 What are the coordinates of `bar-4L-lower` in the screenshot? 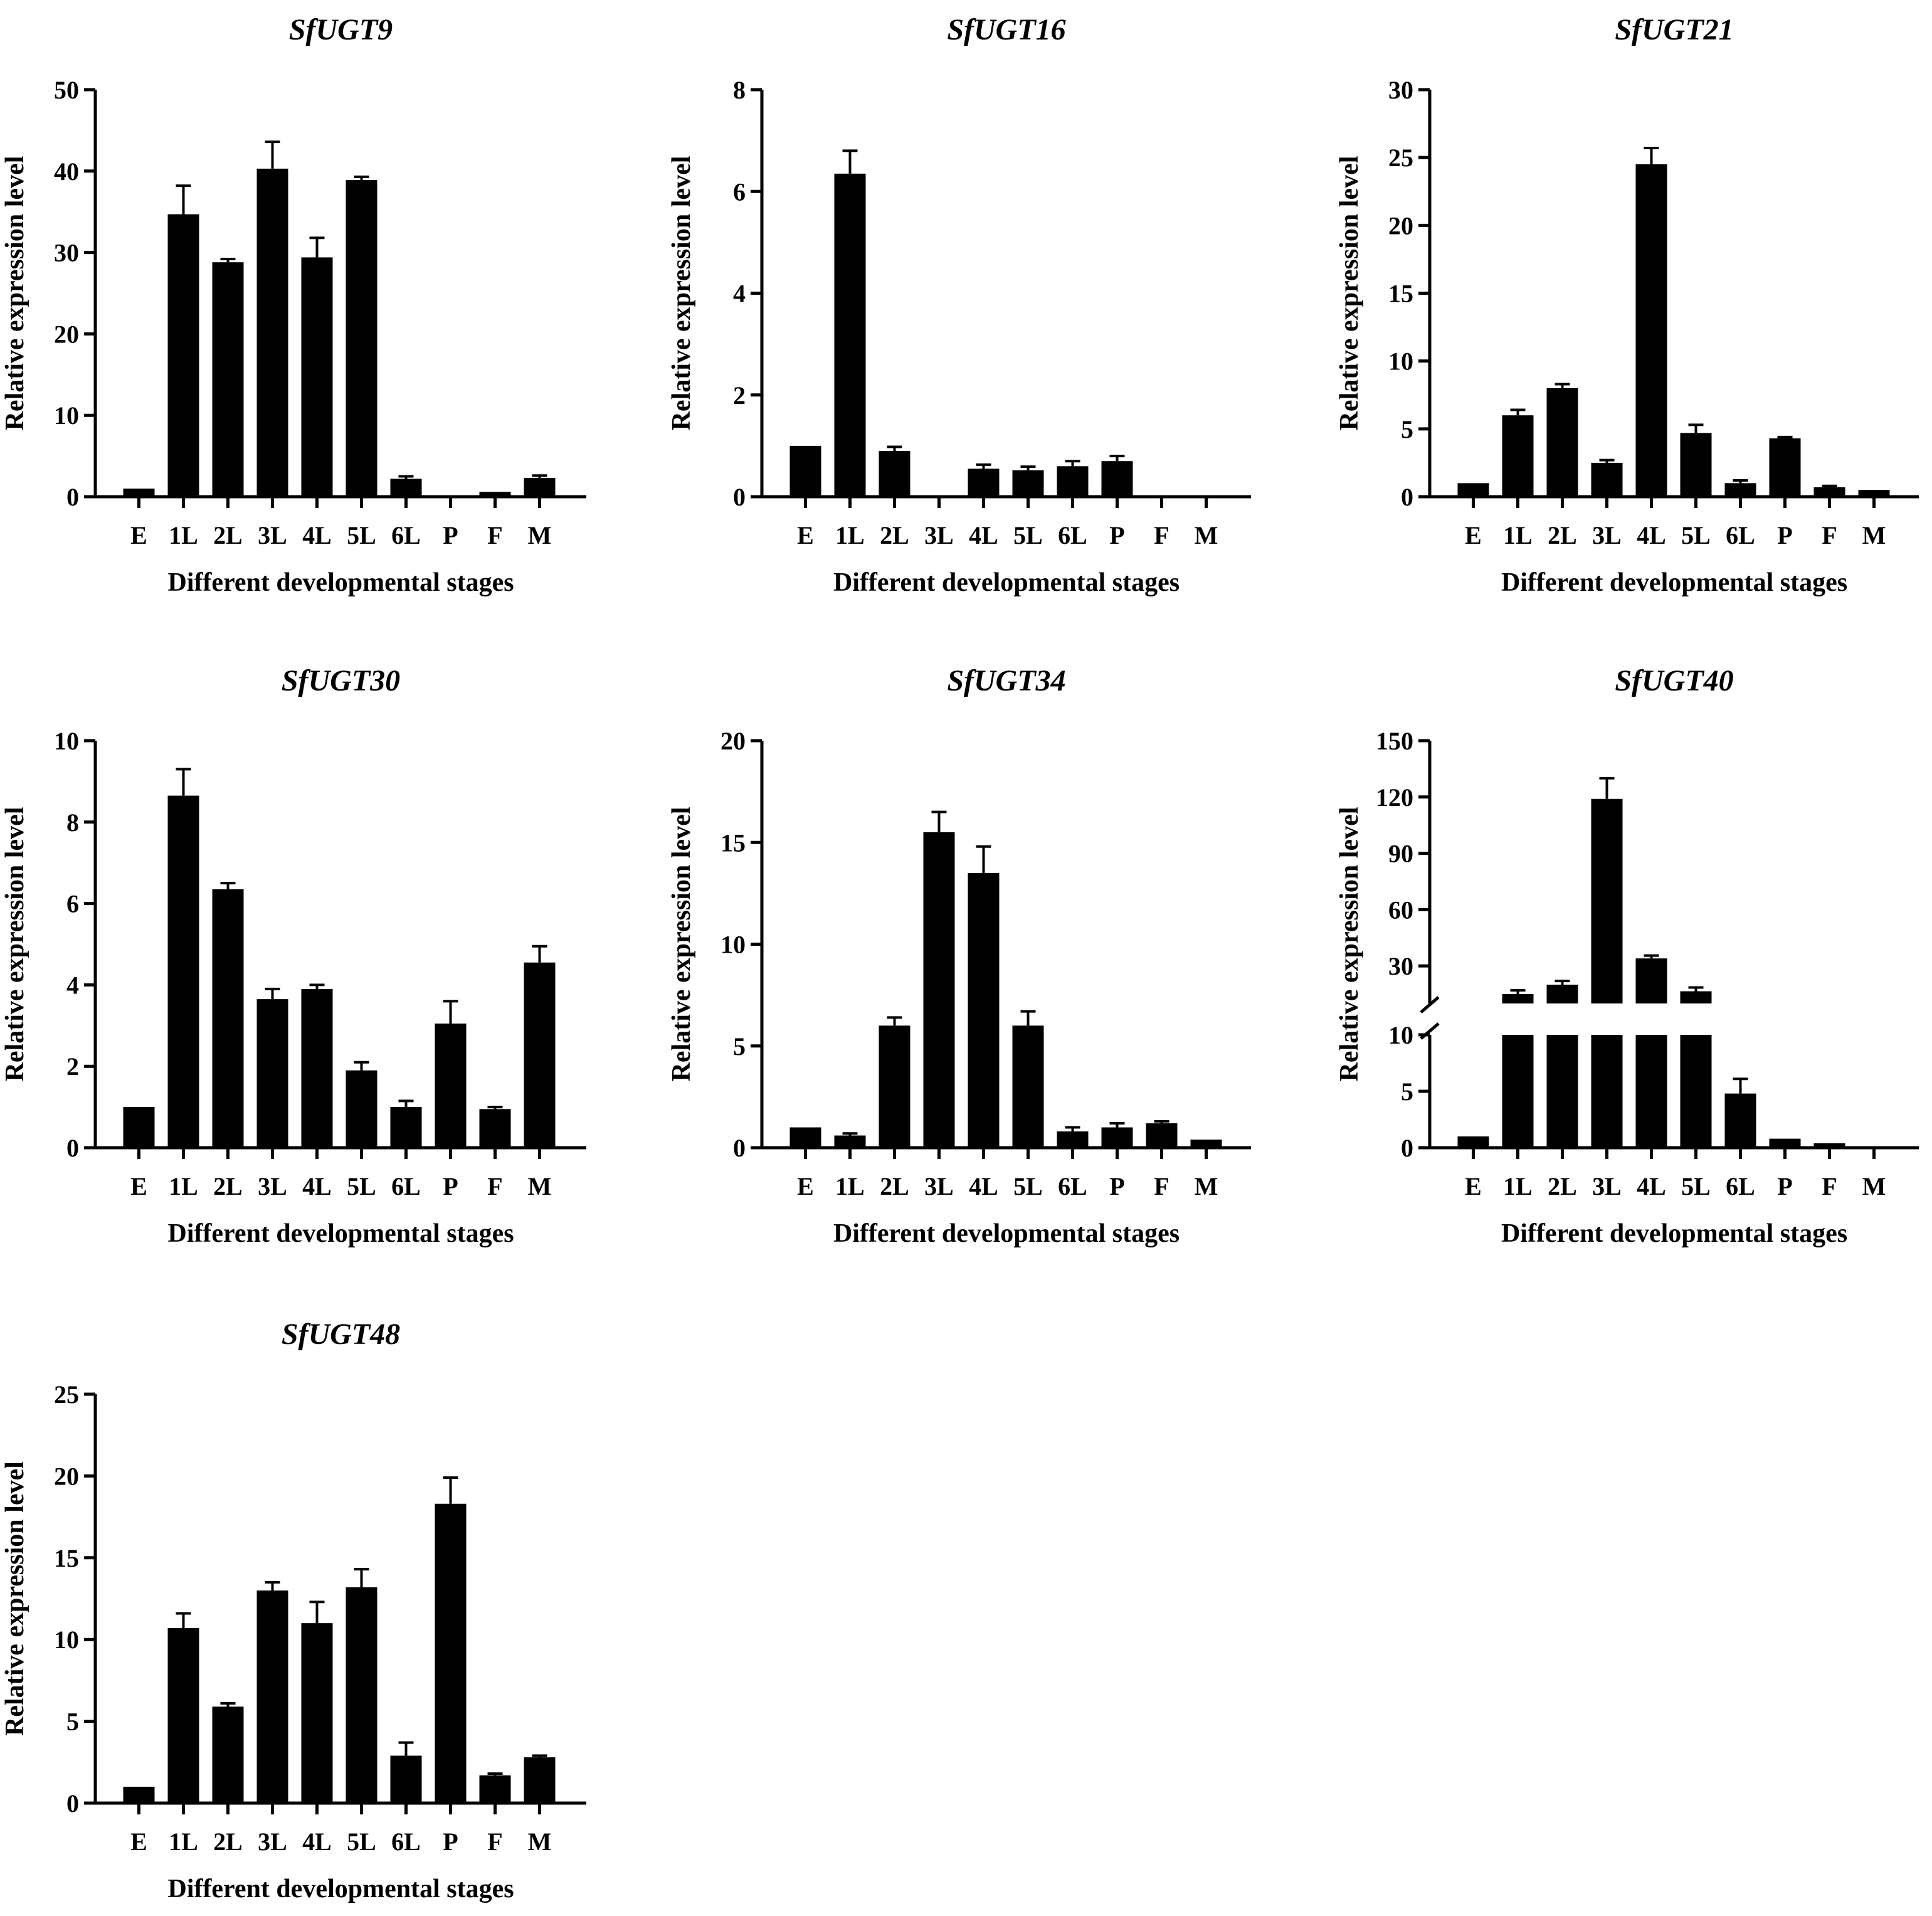 It's located at (1651, 1091).